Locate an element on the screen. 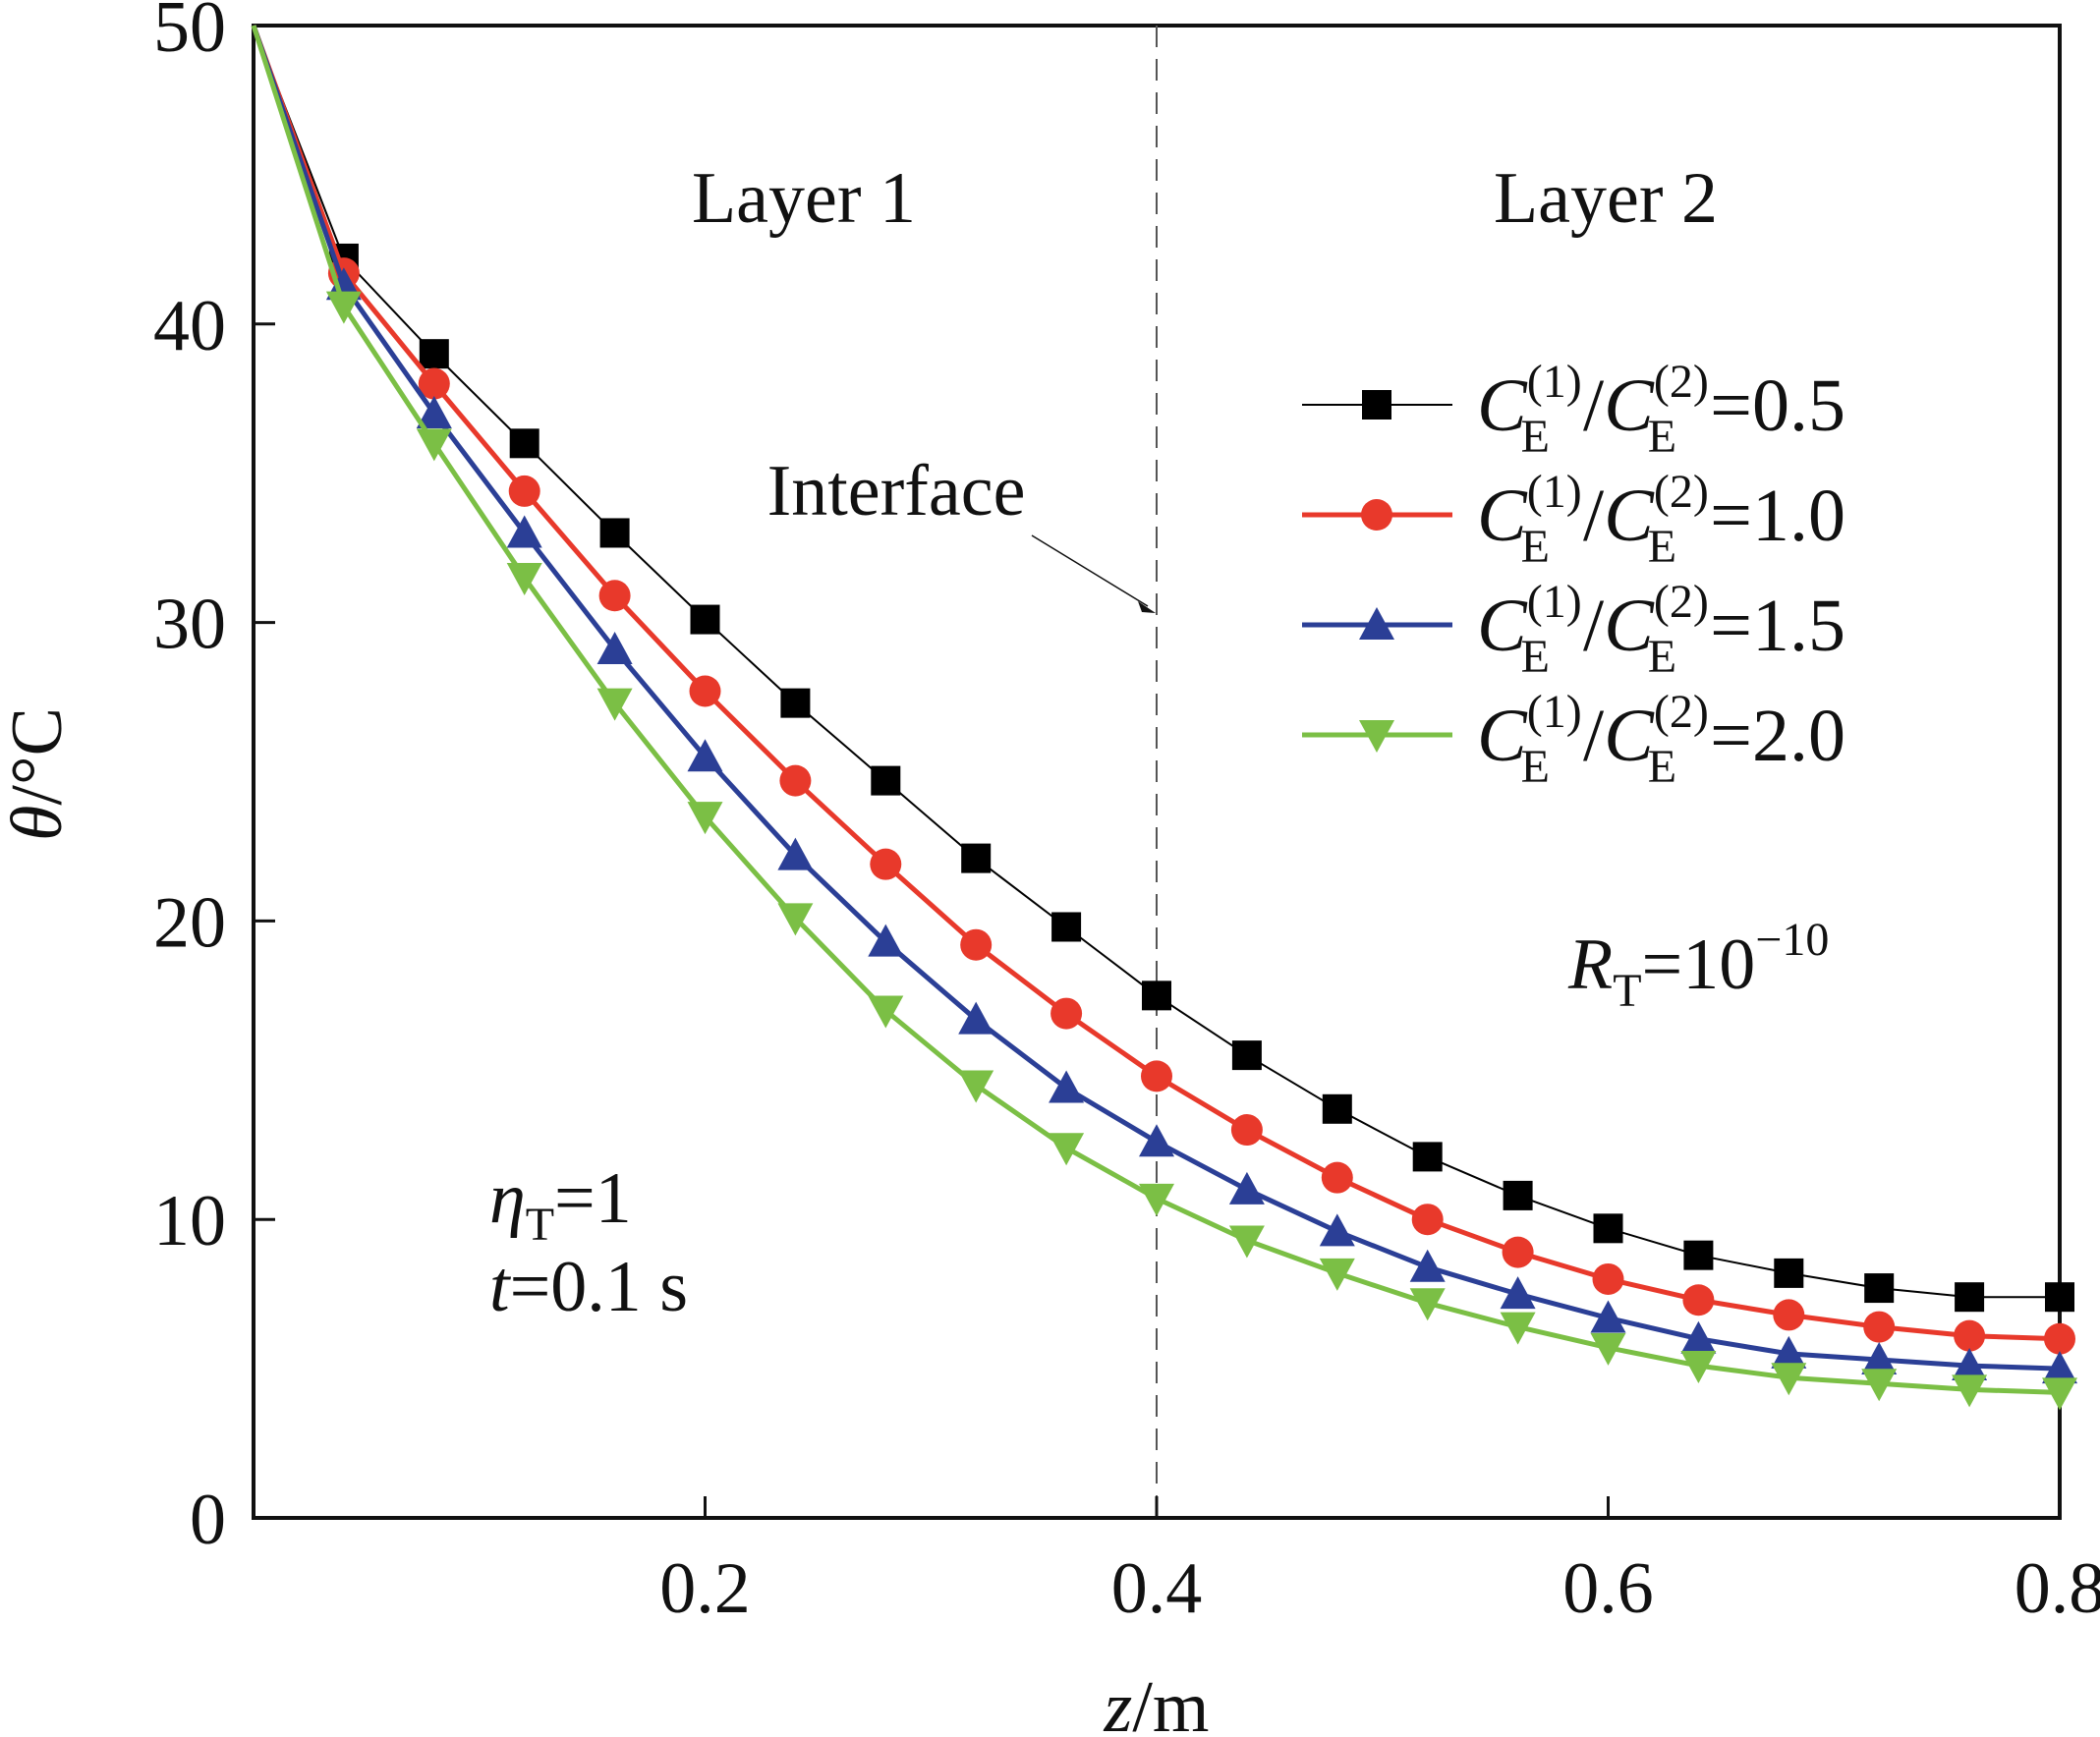  rt-sub: T is located at coordinates (1627, 991).